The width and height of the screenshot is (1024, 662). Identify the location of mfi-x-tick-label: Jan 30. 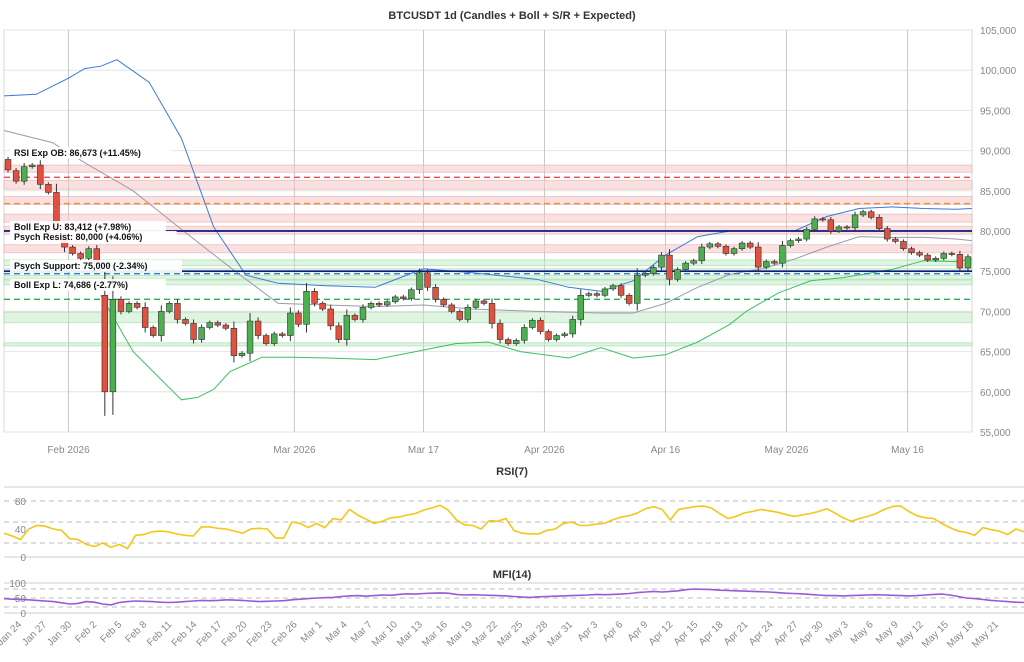
(59, 633).